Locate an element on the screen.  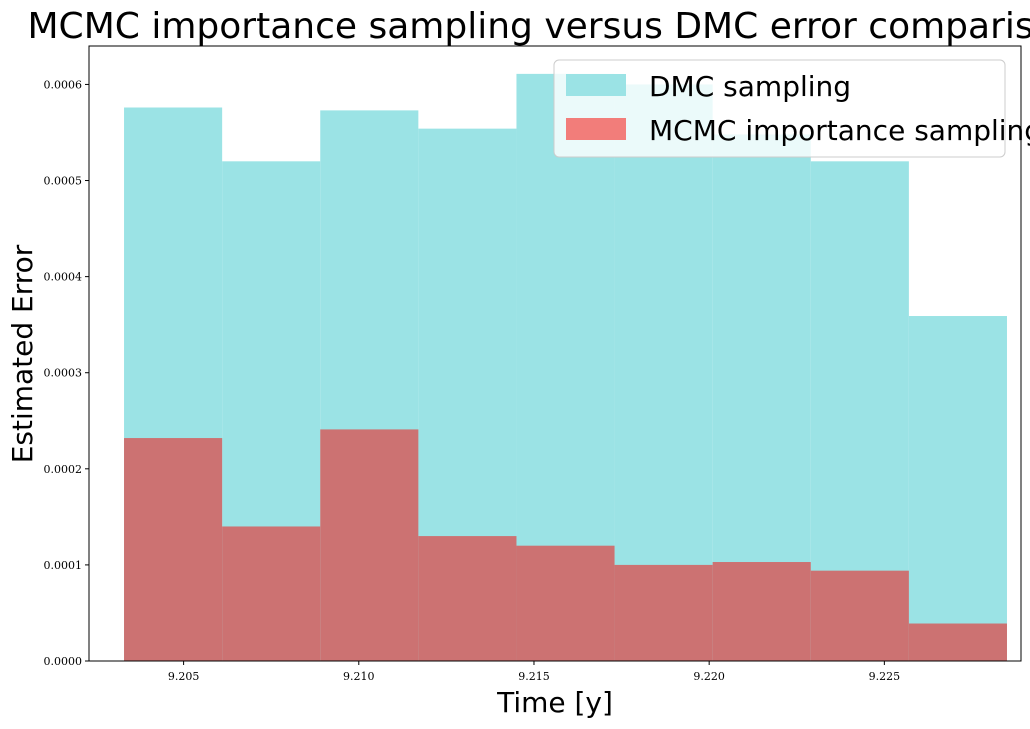
y-tick-label-4: 0.0004 is located at coordinates (63, 277).